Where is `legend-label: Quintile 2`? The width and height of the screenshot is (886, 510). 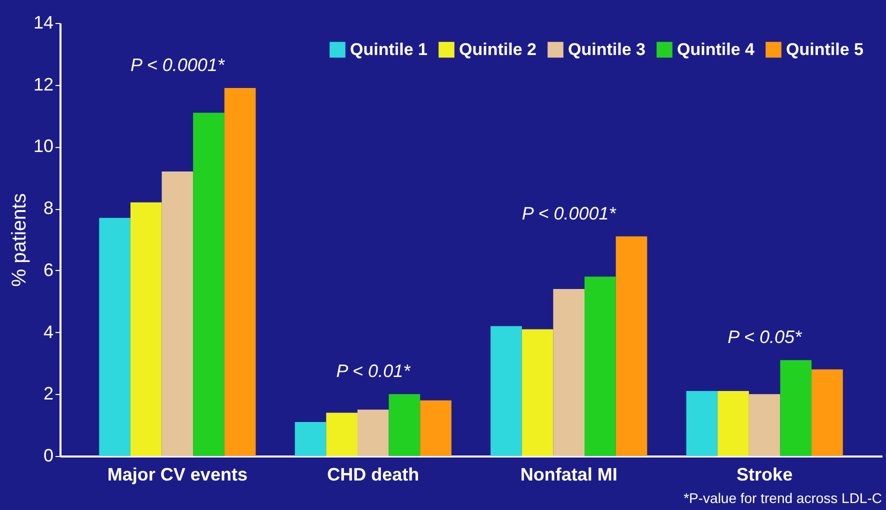 legend-label: Quintile 2 is located at coordinates (497, 49).